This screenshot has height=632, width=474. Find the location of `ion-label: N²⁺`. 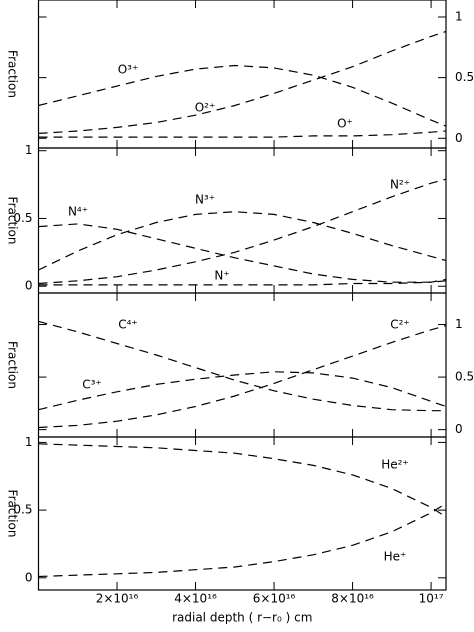

ion-label: N²⁺ is located at coordinates (400, 185).